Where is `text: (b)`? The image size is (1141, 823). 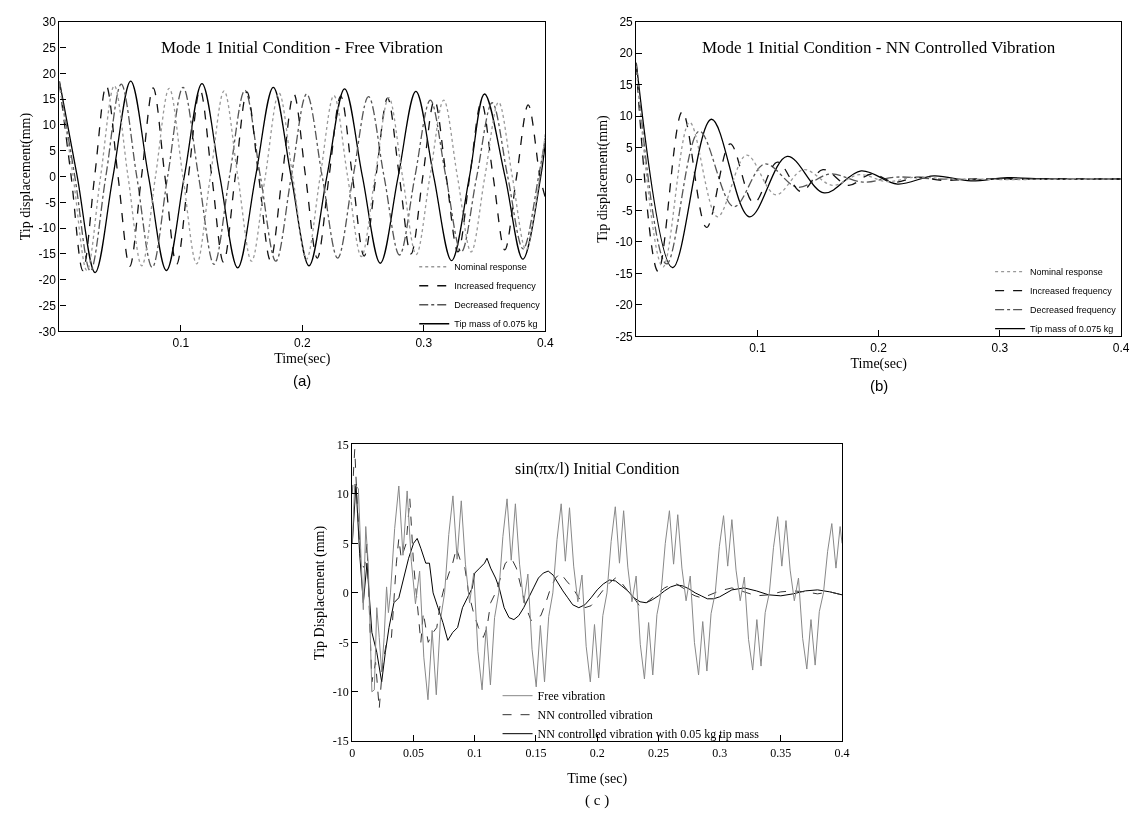
text: (b) is located at coordinates (879, 385).